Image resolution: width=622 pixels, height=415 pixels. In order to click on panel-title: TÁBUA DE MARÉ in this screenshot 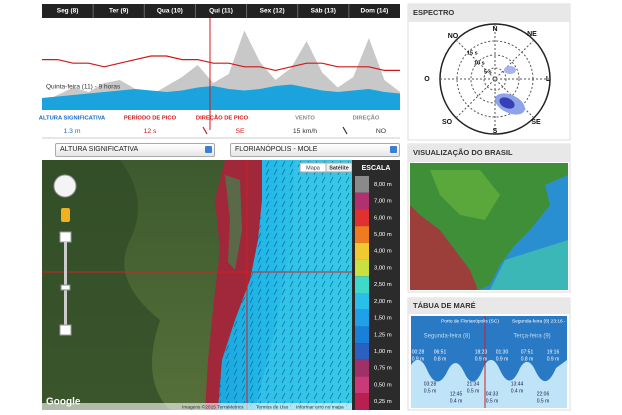, I will do `click(444, 305)`.